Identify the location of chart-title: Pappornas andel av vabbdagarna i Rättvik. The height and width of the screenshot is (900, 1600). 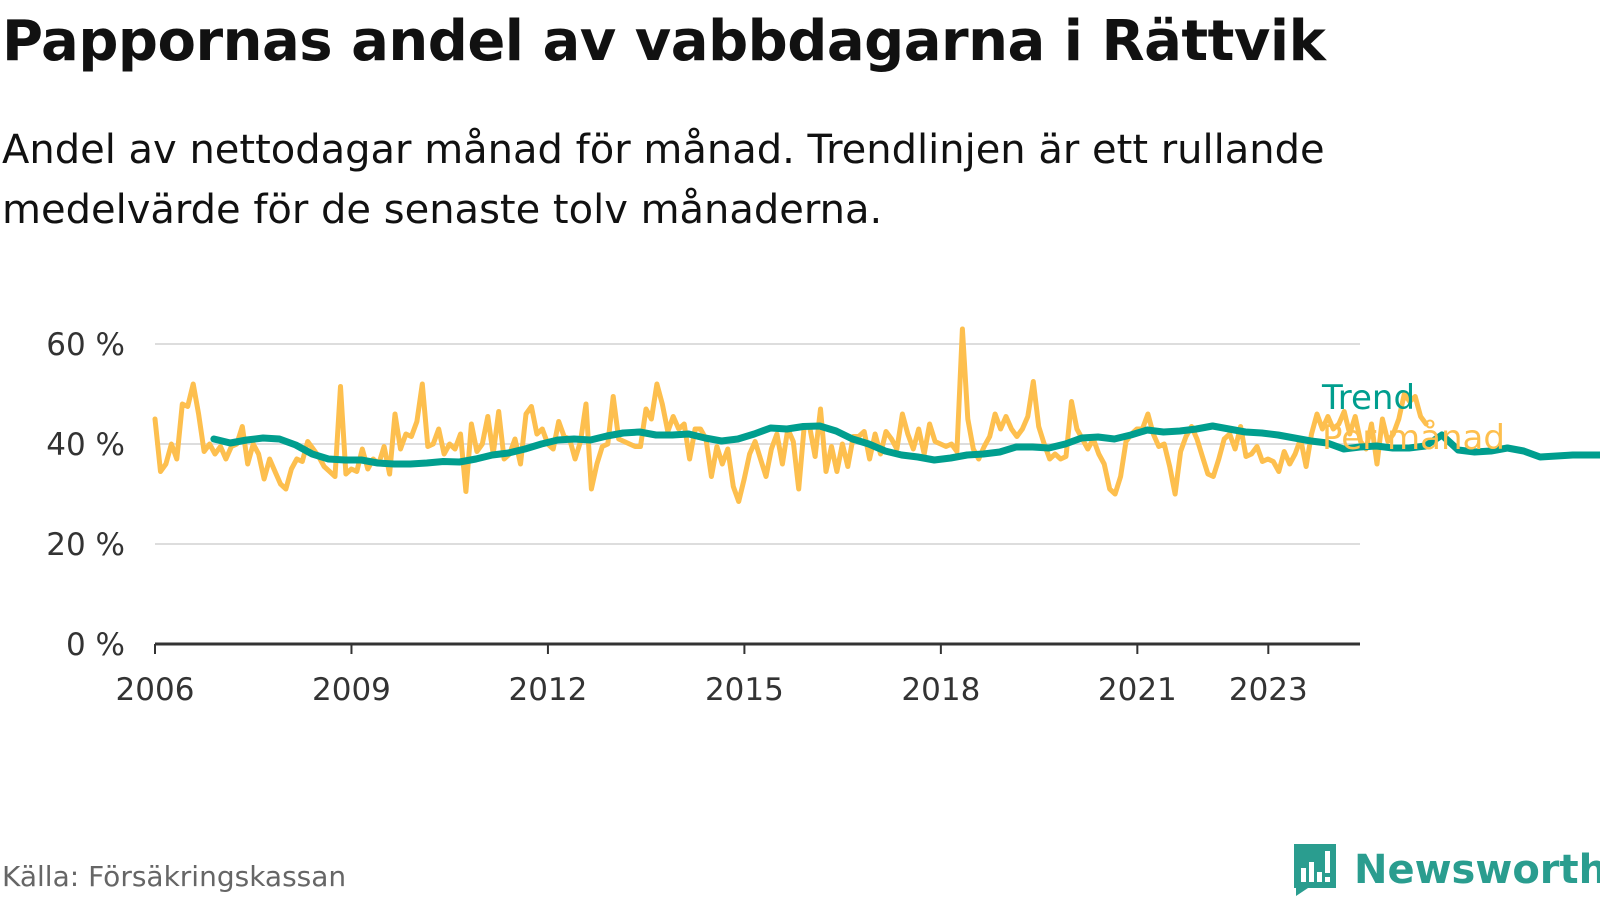
(664, 41).